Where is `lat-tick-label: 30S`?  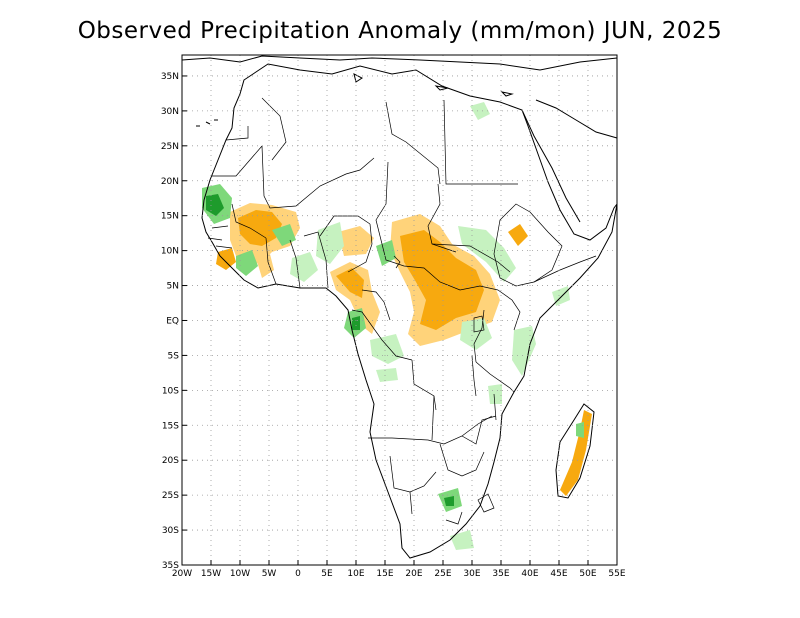 lat-tick-label: 30S is located at coordinates (170, 531).